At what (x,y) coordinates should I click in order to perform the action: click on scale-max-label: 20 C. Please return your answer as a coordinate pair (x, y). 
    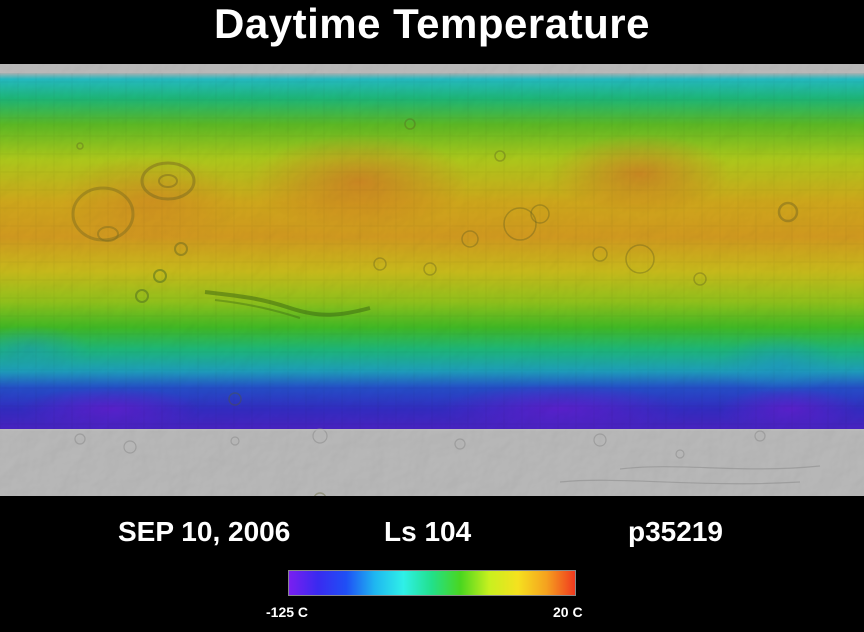
    Looking at the image, I should click on (568, 612).